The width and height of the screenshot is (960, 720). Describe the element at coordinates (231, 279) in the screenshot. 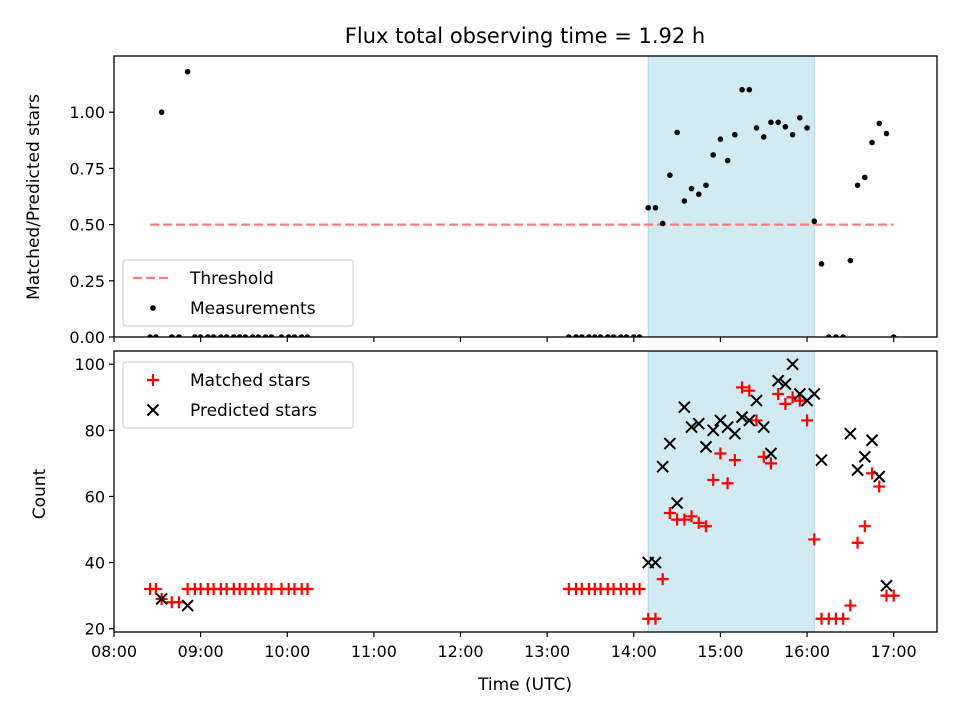

I see `legend-label: Threshold` at that location.